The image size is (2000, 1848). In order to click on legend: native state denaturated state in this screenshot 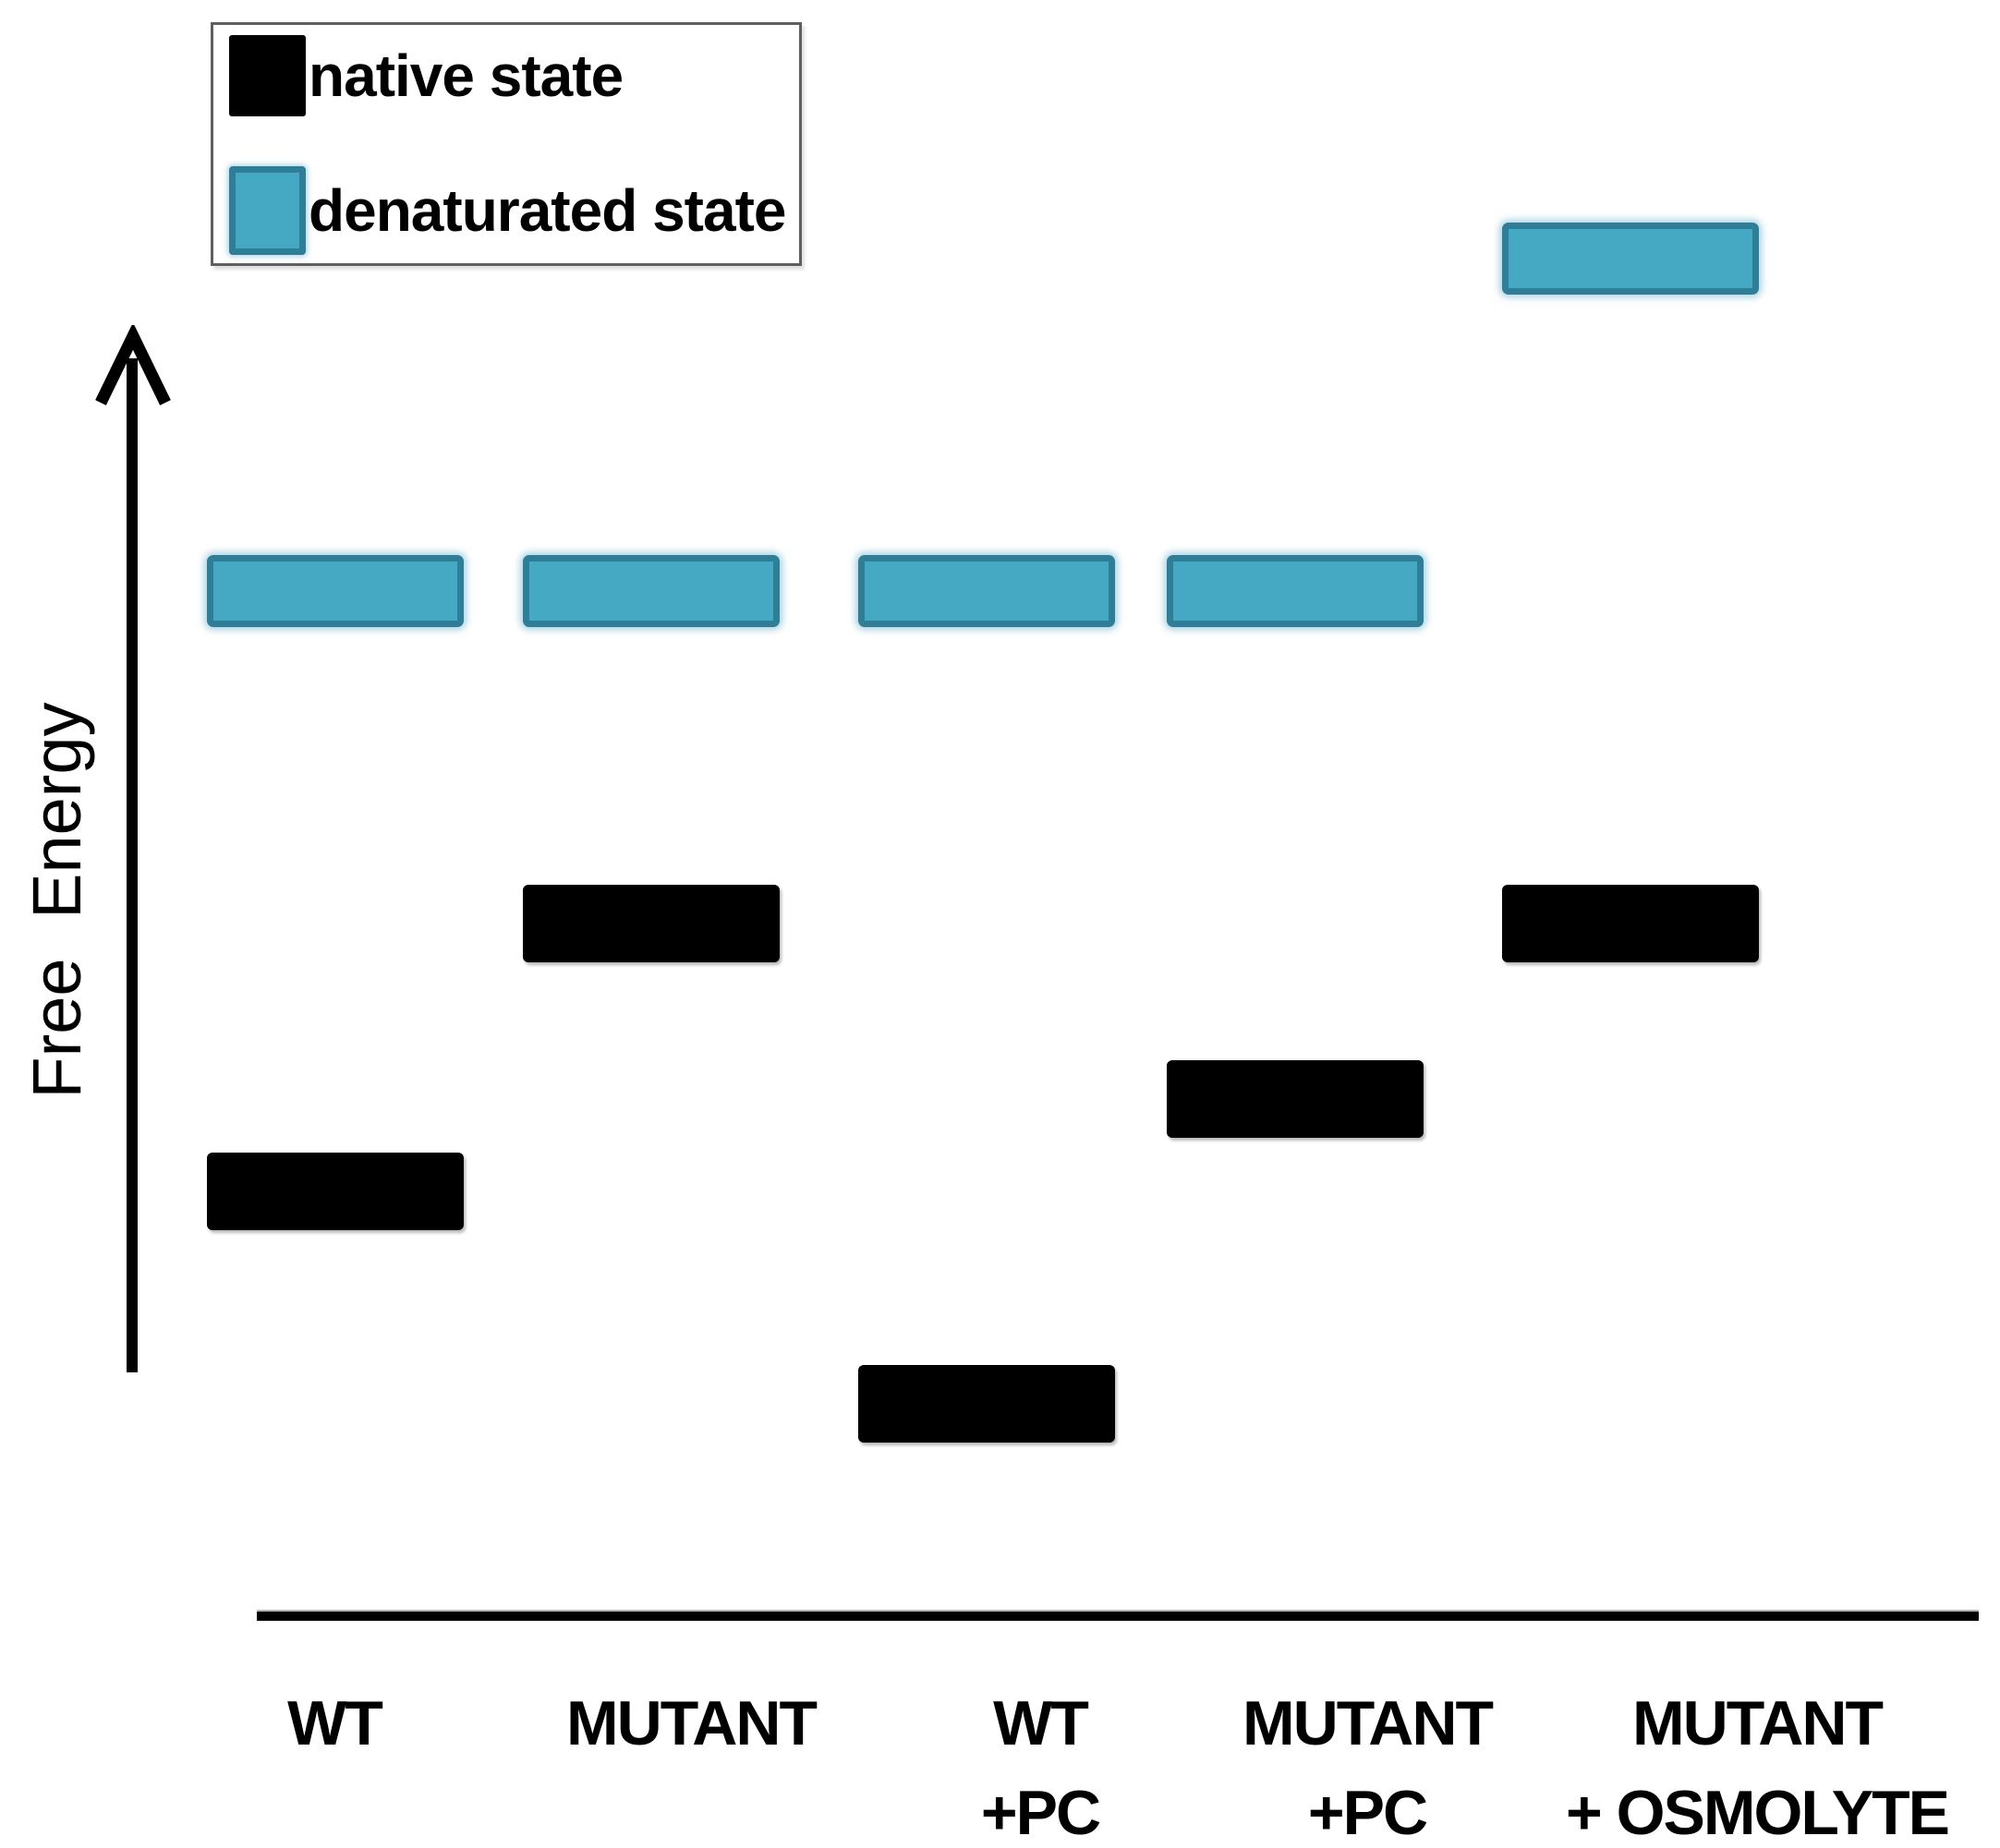, I will do `click(506, 144)`.